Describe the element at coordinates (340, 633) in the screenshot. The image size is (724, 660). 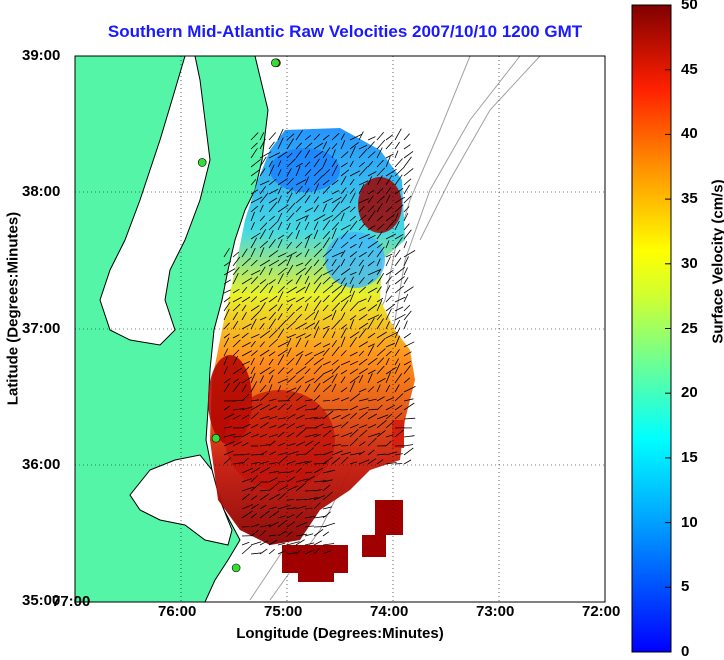
I see `x-axis-title: Longitude (Degrees:Minutes)` at that location.